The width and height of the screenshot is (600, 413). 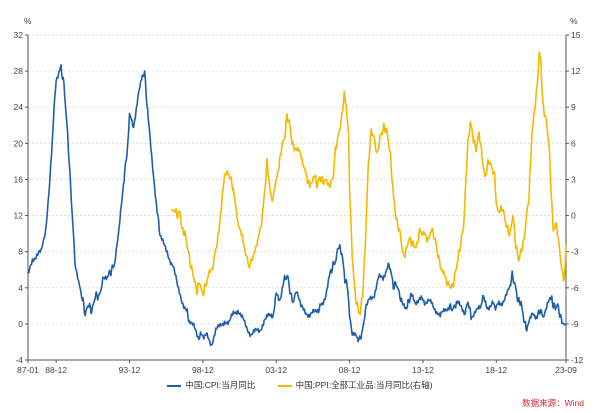 What do you see at coordinates (575, 324) in the screenshot?
I see `right-tick-label: -9` at bounding box center [575, 324].